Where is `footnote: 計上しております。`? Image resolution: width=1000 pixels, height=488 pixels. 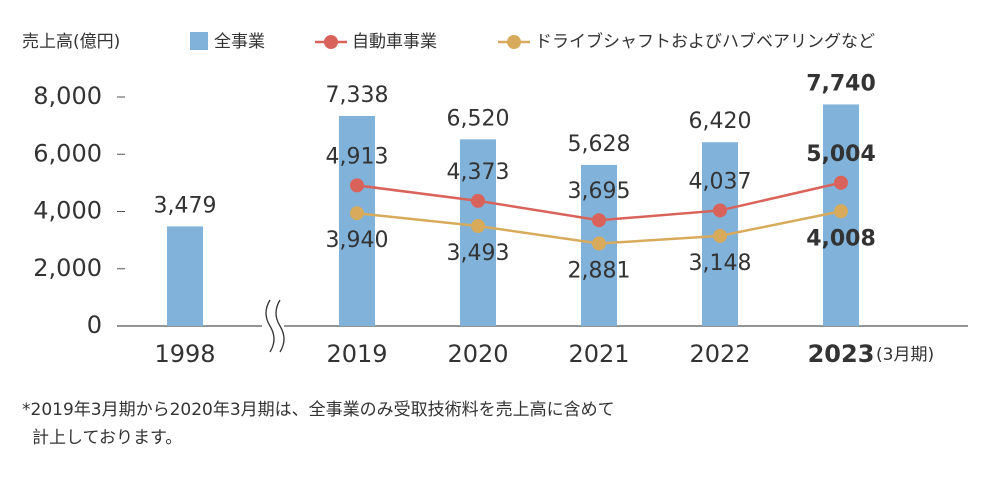
footnote: 計上しております。 is located at coordinates (107, 438).